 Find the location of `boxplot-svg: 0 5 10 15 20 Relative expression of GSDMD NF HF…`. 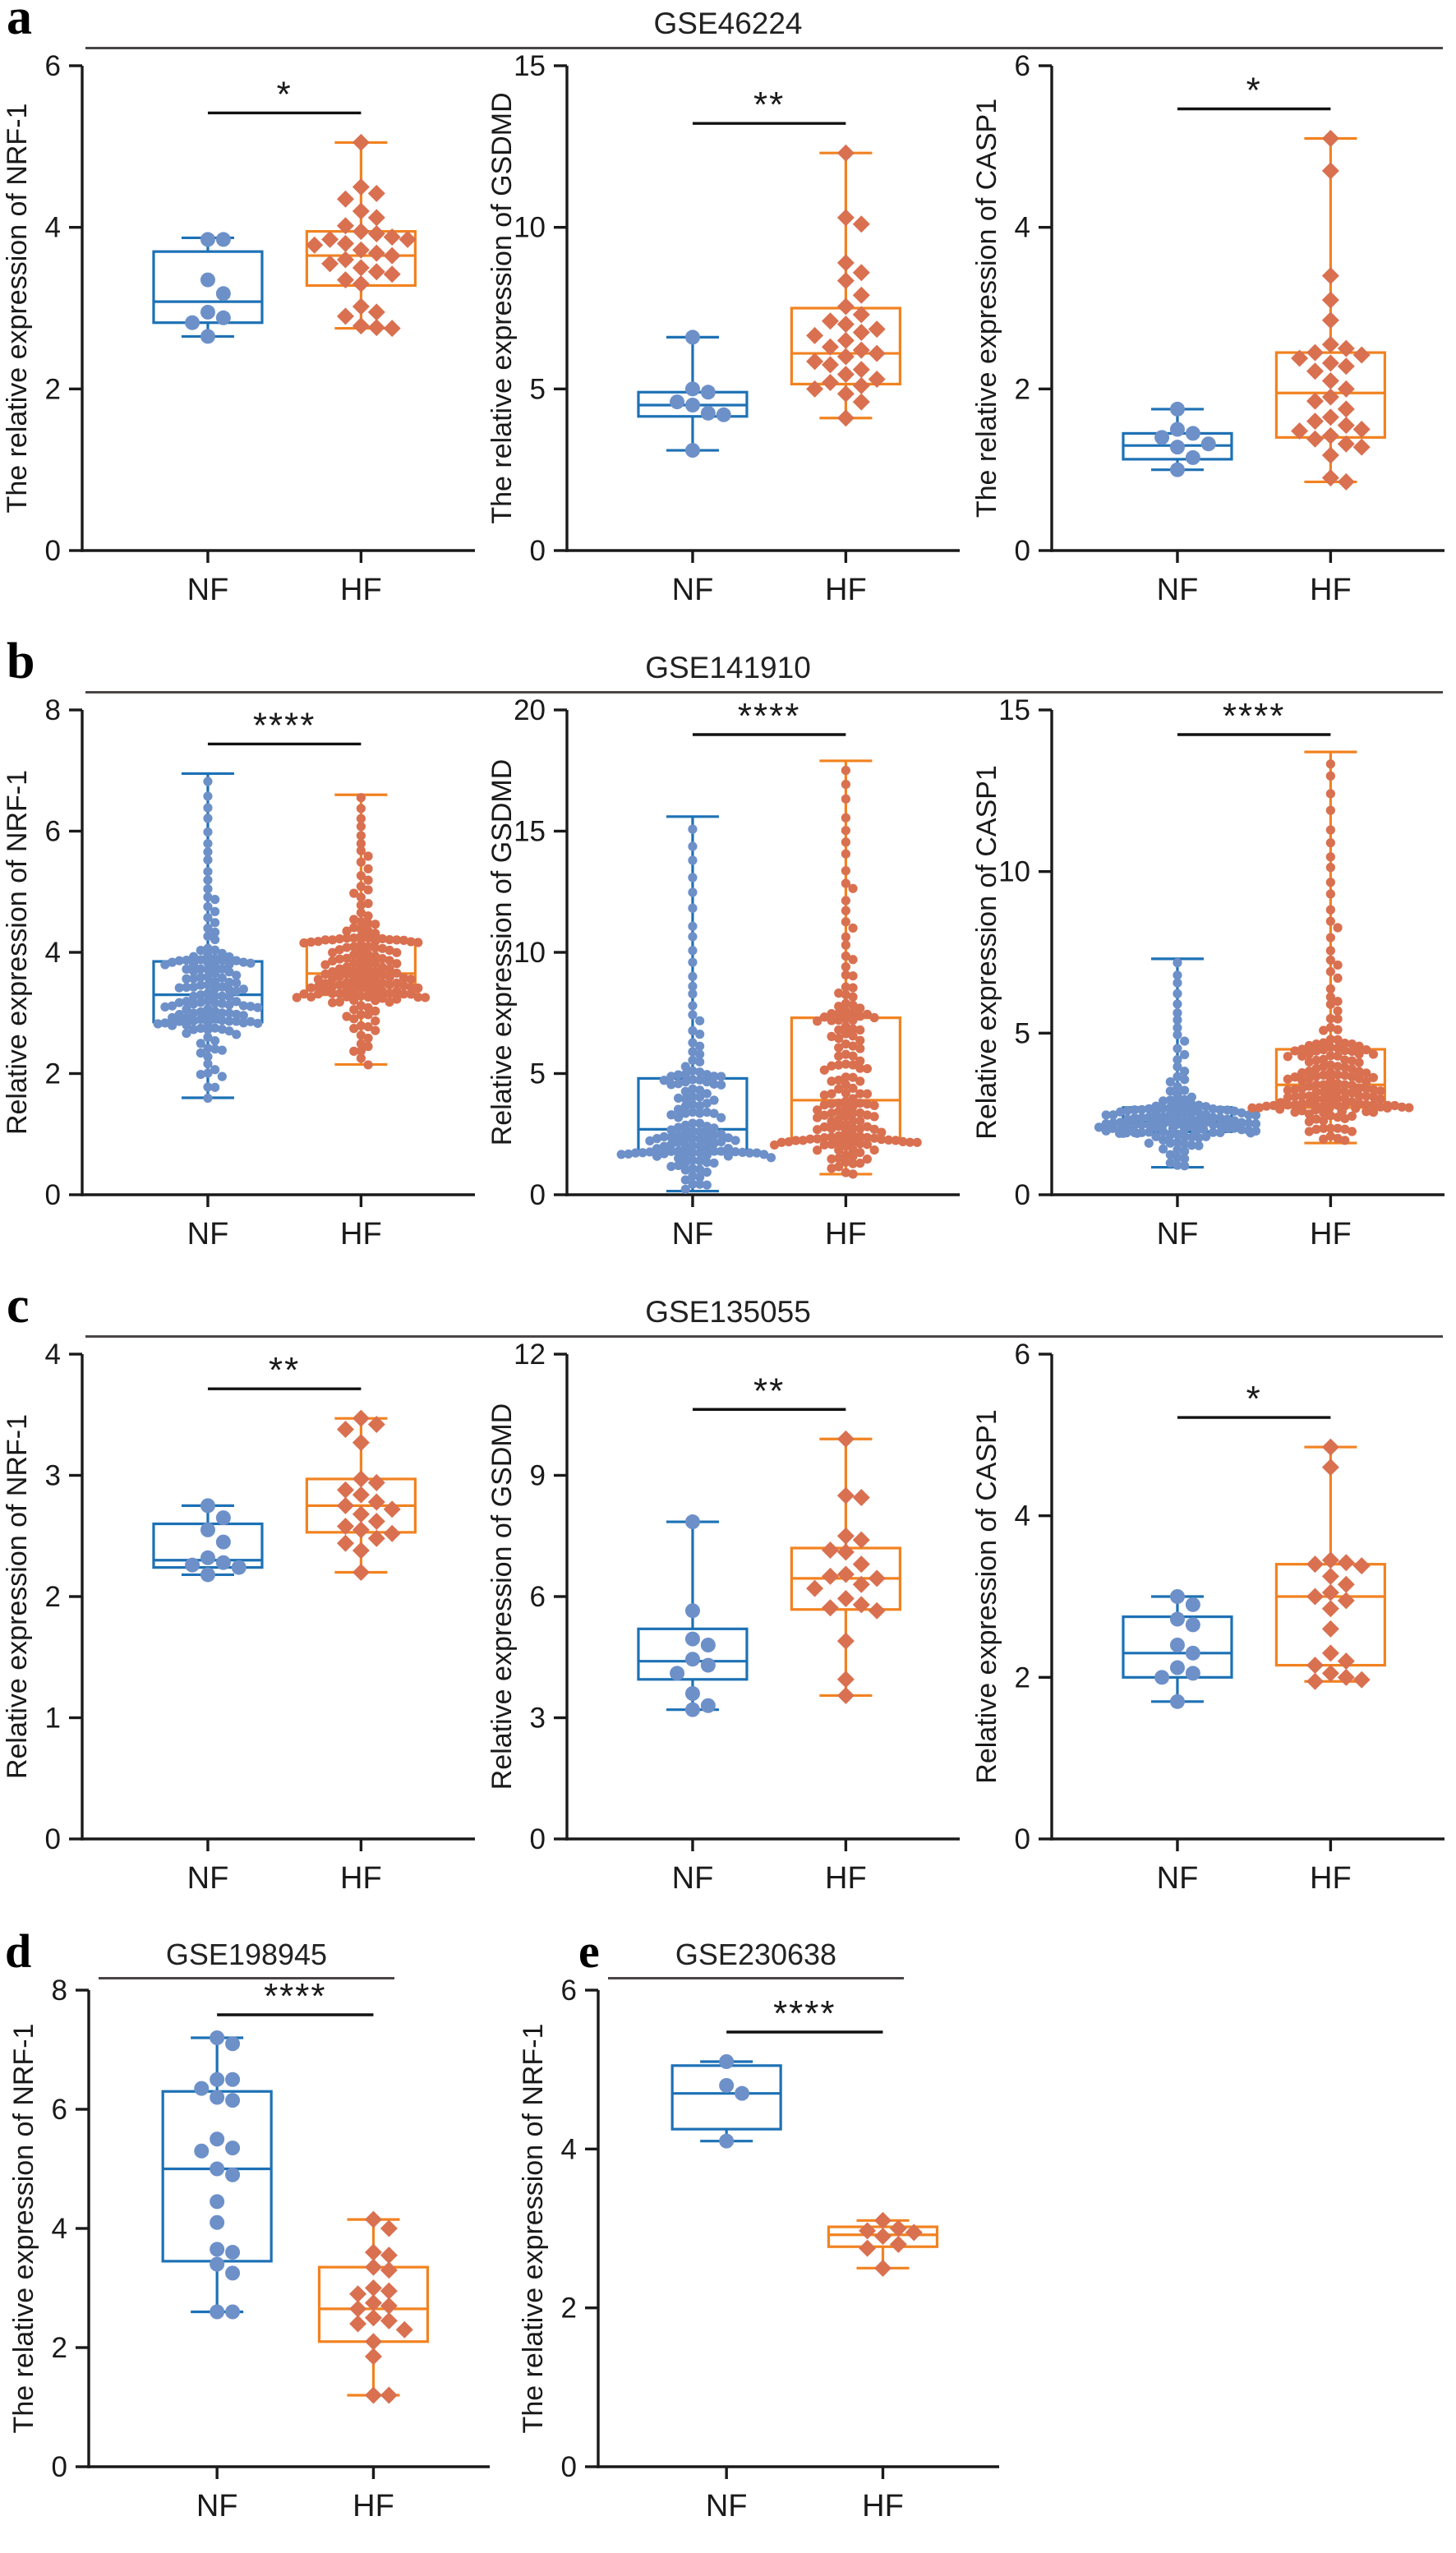

boxplot-svg: 0 5 10 15 20 Relative expression of GSDMD NF HF… is located at coordinates (723, 974).